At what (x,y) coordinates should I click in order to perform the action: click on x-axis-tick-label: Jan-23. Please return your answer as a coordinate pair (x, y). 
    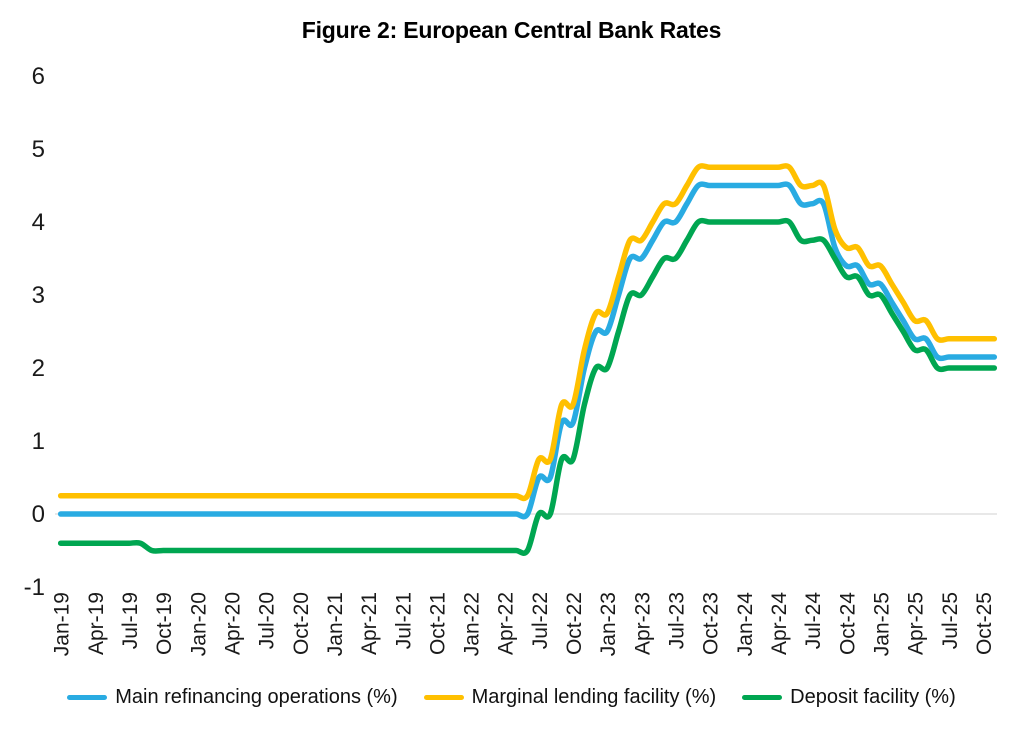
    Looking at the image, I should click on (608, 624).